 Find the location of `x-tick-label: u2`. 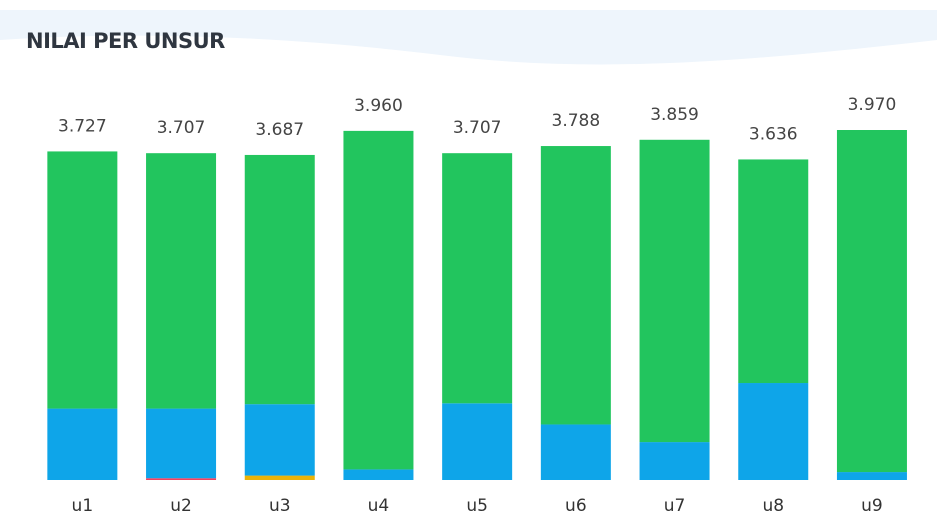

x-tick-label: u2 is located at coordinates (181, 505).